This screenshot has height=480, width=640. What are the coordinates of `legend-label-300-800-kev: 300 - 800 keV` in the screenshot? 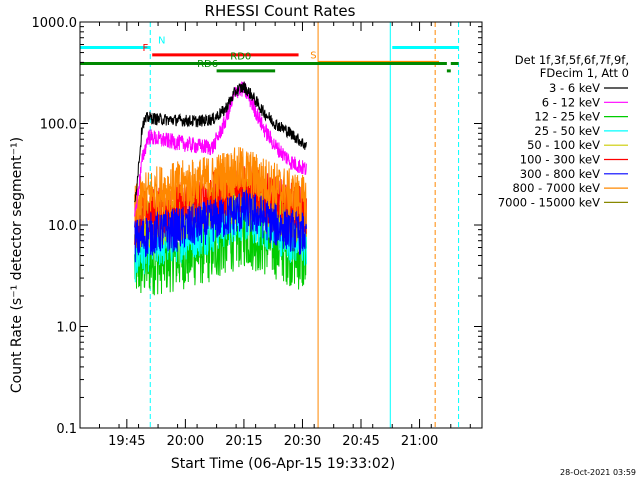 It's located at (560, 174).